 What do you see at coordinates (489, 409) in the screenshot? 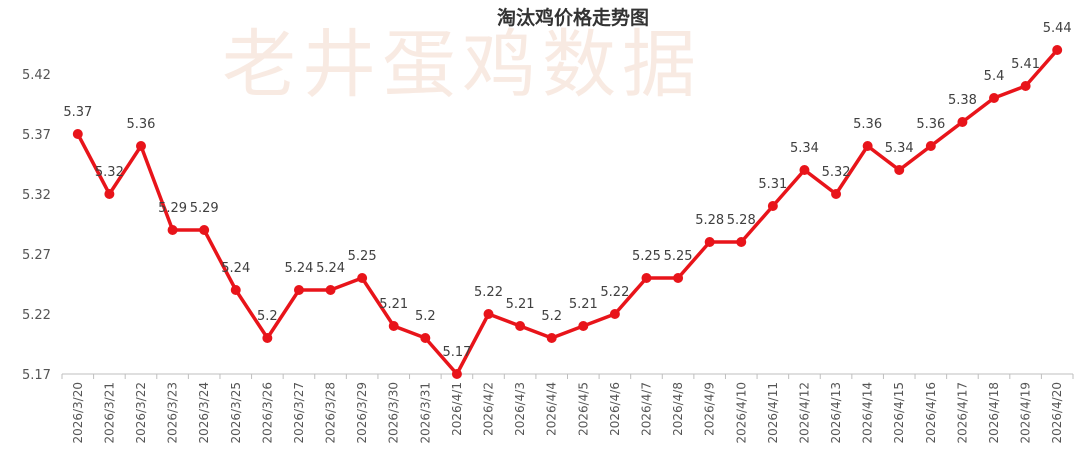
I see `x-tick-label: 2026/4/2` at bounding box center [489, 409].